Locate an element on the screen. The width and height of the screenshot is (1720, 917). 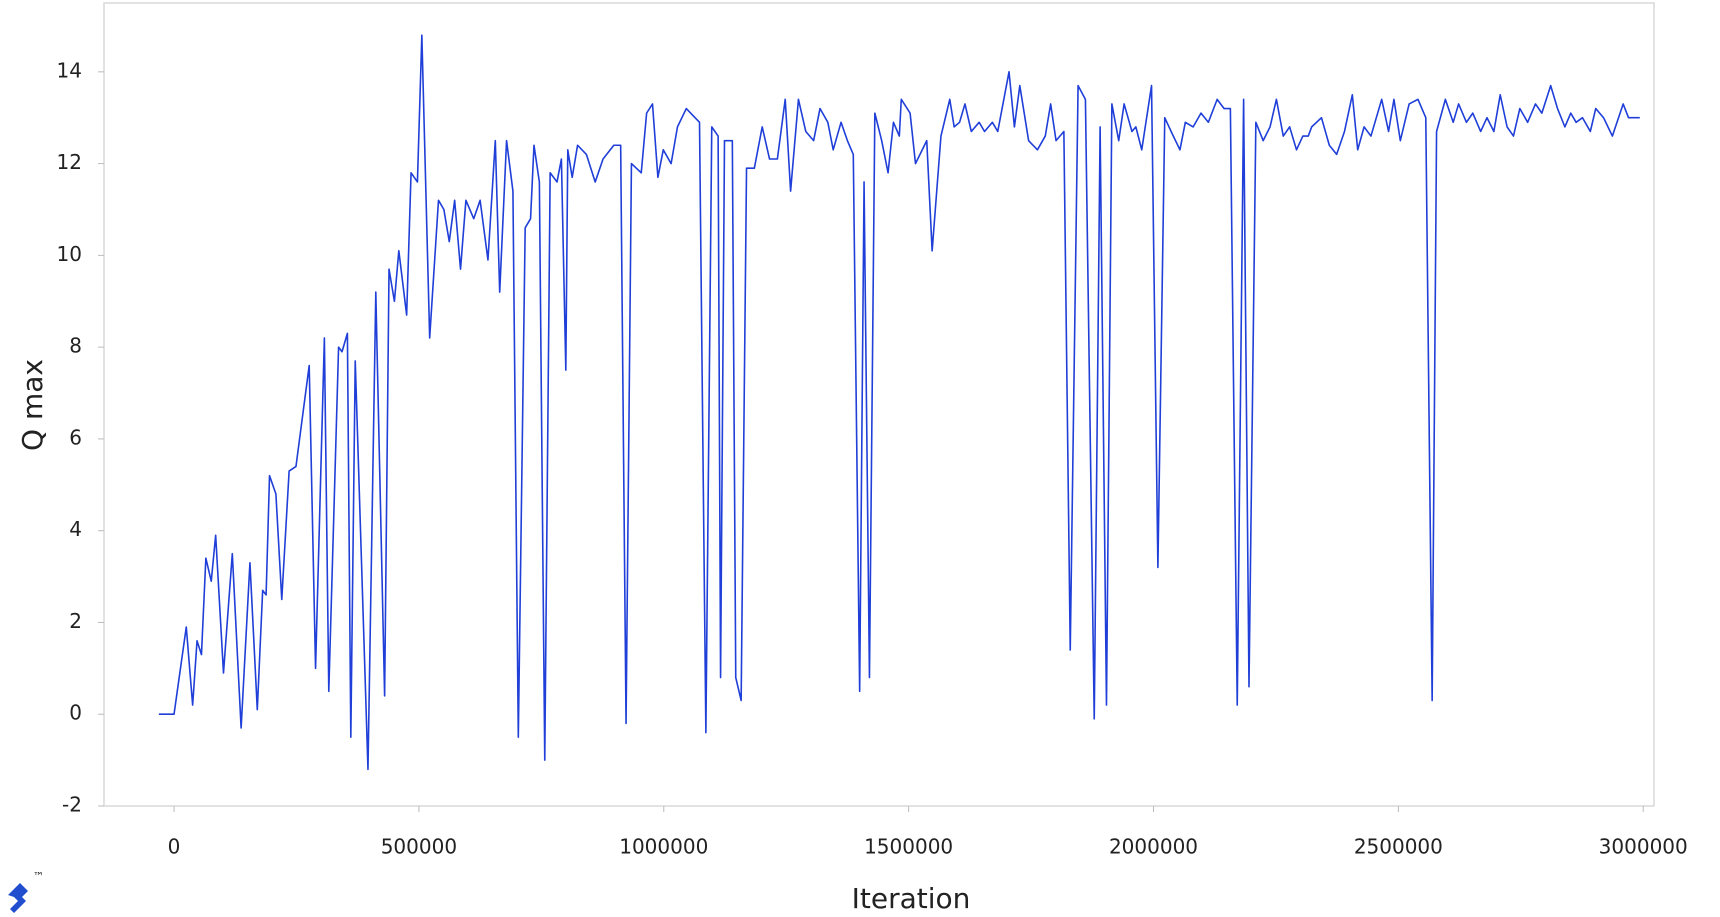
y-tick-label: 2 is located at coordinates (75, 621).